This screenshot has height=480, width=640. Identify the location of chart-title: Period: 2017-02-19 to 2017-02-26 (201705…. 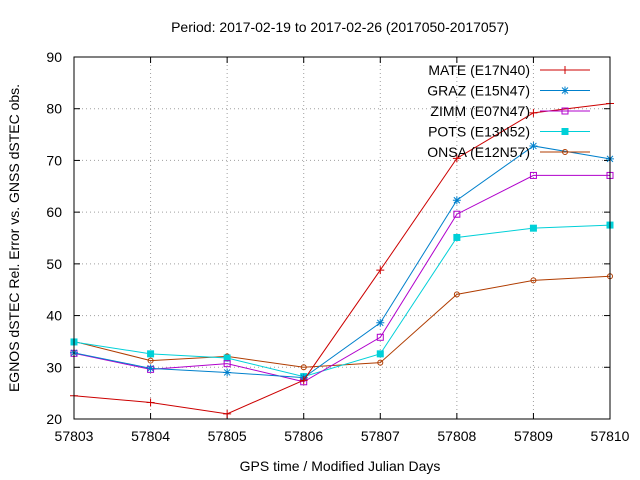
(340, 27).